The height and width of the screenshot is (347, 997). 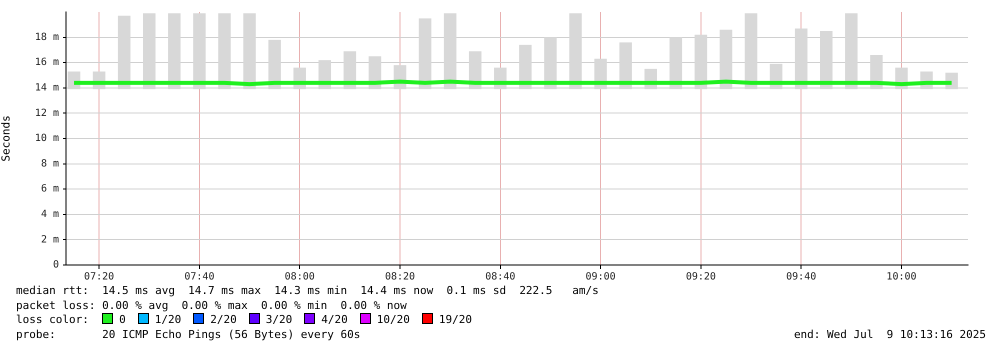 What do you see at coordinates (46, 37) in the screenshot?
I see `y-tick-label: 18 m` at bounding box center [46, 37].